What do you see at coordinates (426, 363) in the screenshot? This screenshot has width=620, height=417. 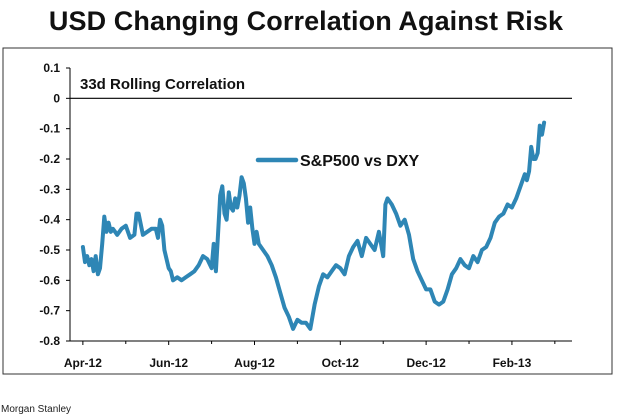 I see `x-tick-label: Dec-12` at bounding box center [426, 363].